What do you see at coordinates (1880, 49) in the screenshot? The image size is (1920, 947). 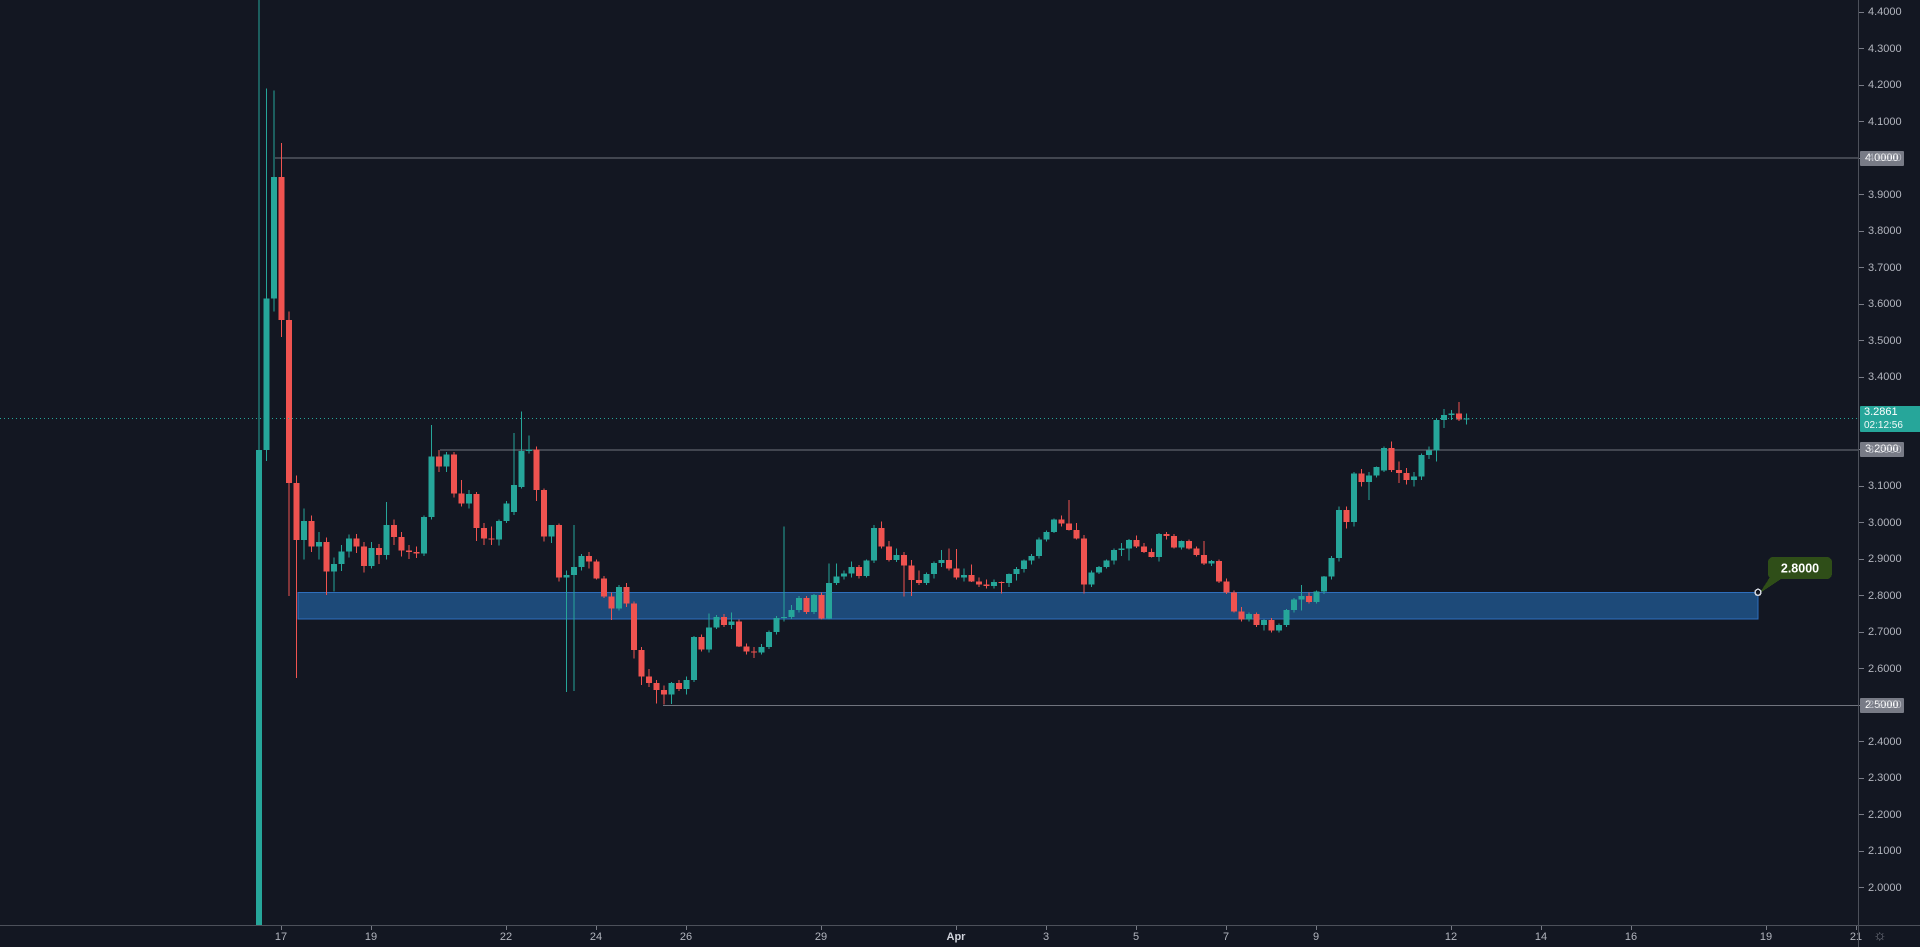 I see `price-axis-label: 4.3000` at bounding box center [1880, 49].